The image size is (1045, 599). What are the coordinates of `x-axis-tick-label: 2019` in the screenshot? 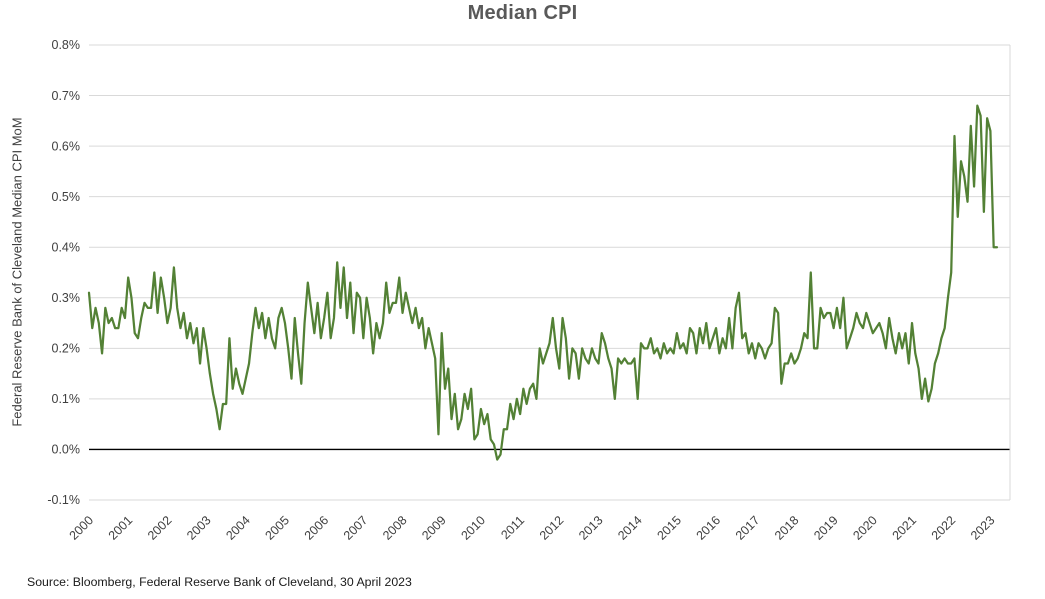 It's located at (826, 528).